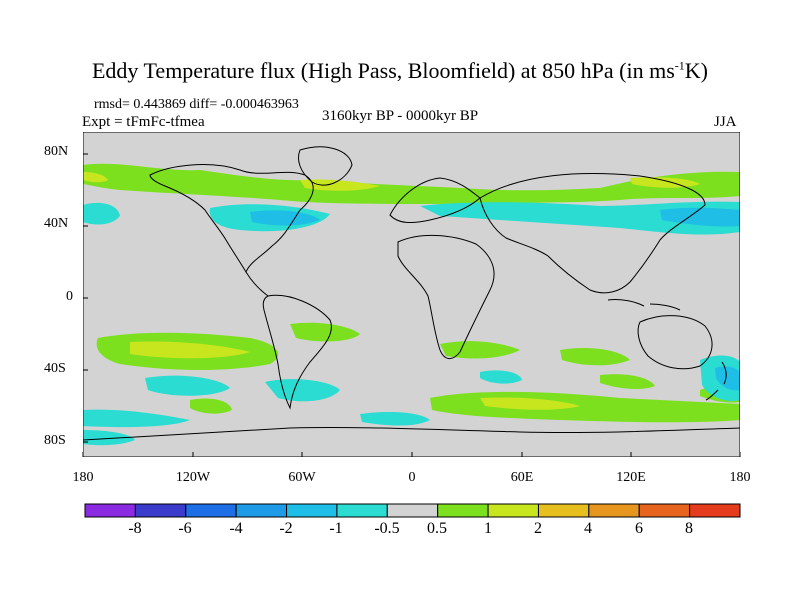 The image size is (800, 600). What do you see at coordinates (143, 122) in the screenshot?
I see `experiment-label: Expt = tFmFc-tfmea` at bounding box center [143, 122].